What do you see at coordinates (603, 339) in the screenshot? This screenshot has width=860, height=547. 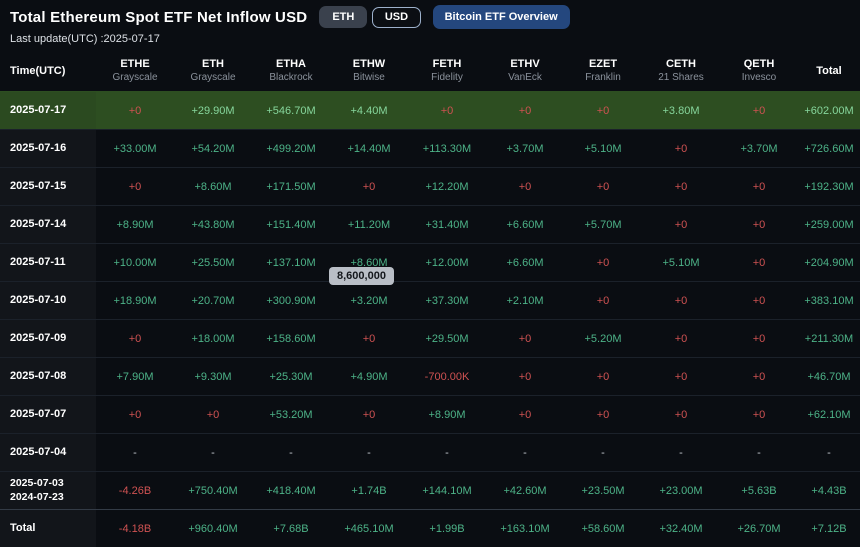 I see `value-cell: +5.20M` at bounding box center [603, 339].